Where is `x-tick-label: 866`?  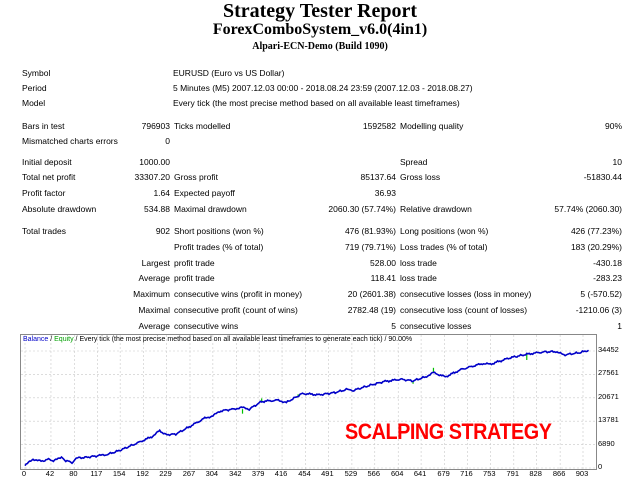 x-tick-label: 866 is located at coordinates (559, 473).